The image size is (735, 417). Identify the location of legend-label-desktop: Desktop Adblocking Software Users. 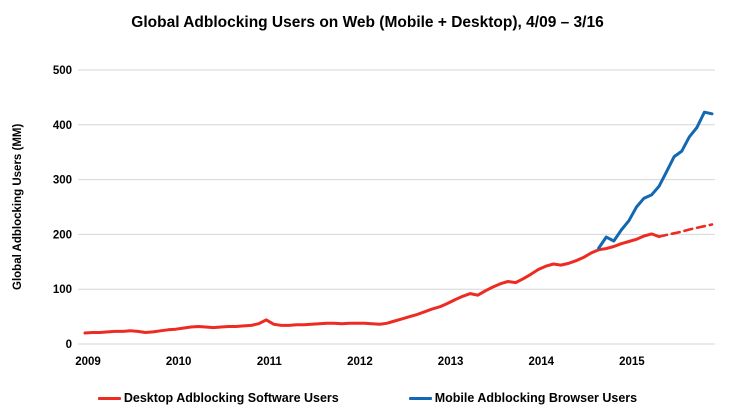
(231, 398).